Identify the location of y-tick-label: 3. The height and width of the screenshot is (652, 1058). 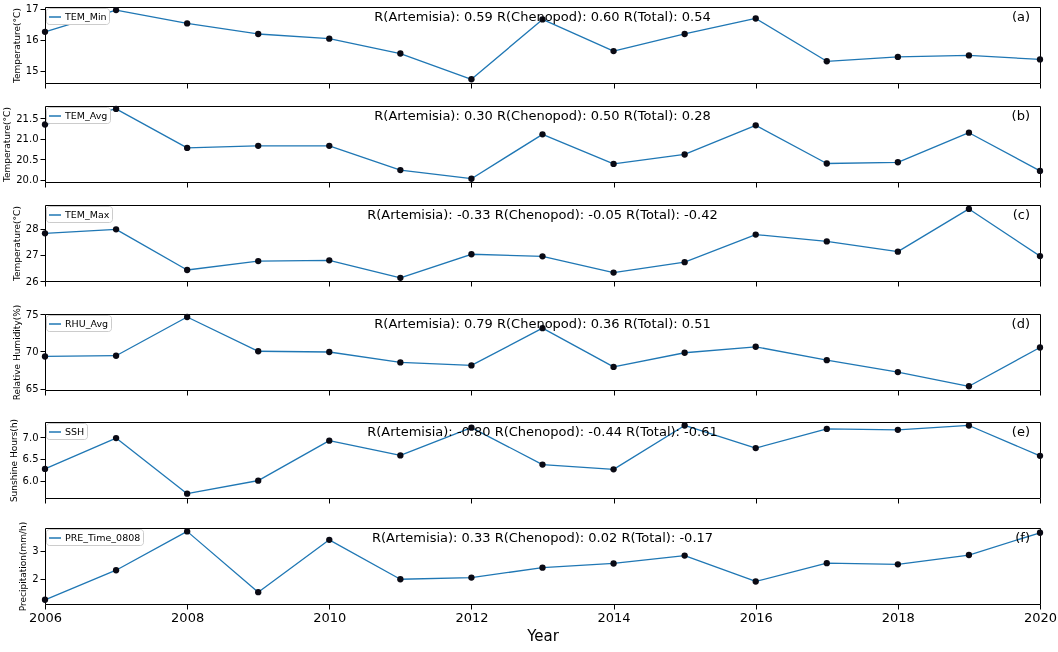
(35, 551).